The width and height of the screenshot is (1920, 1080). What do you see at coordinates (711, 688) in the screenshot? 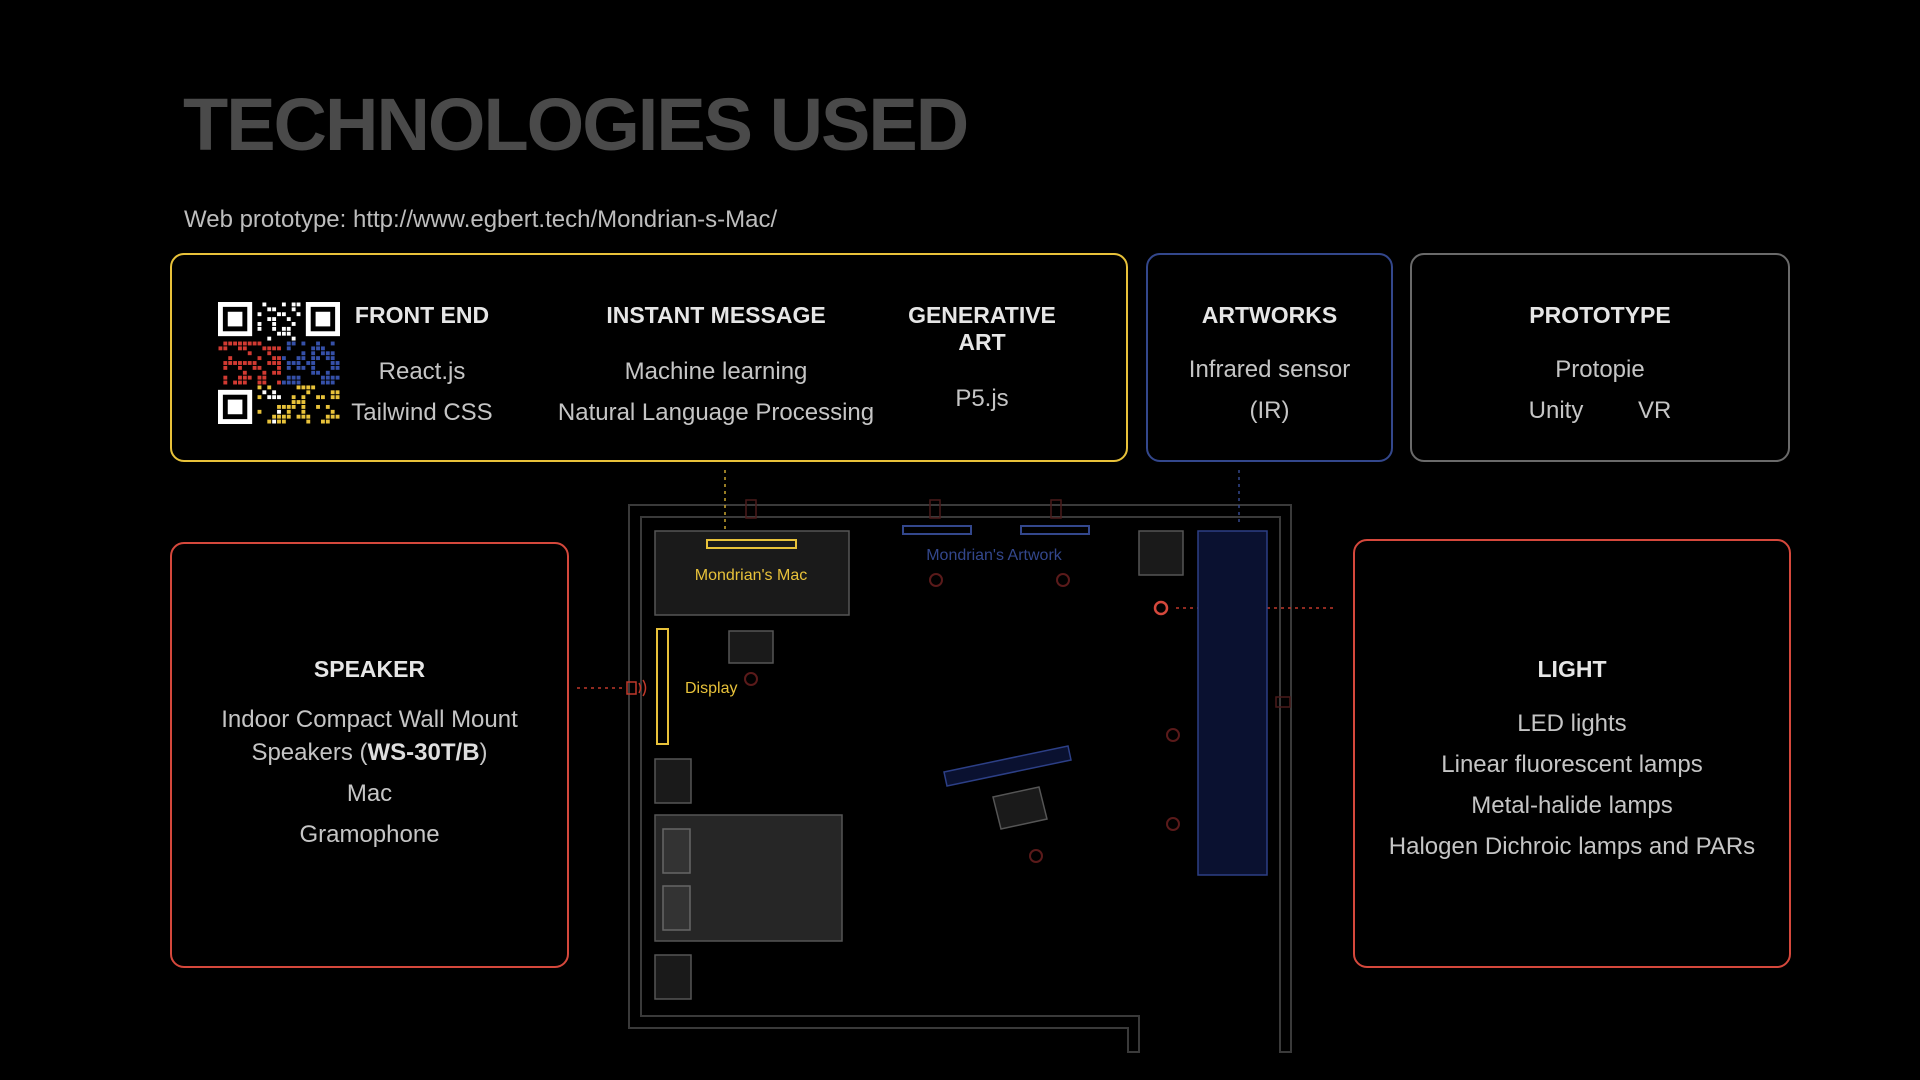
I see `display-label: Display` at bounding box center [711, 688].